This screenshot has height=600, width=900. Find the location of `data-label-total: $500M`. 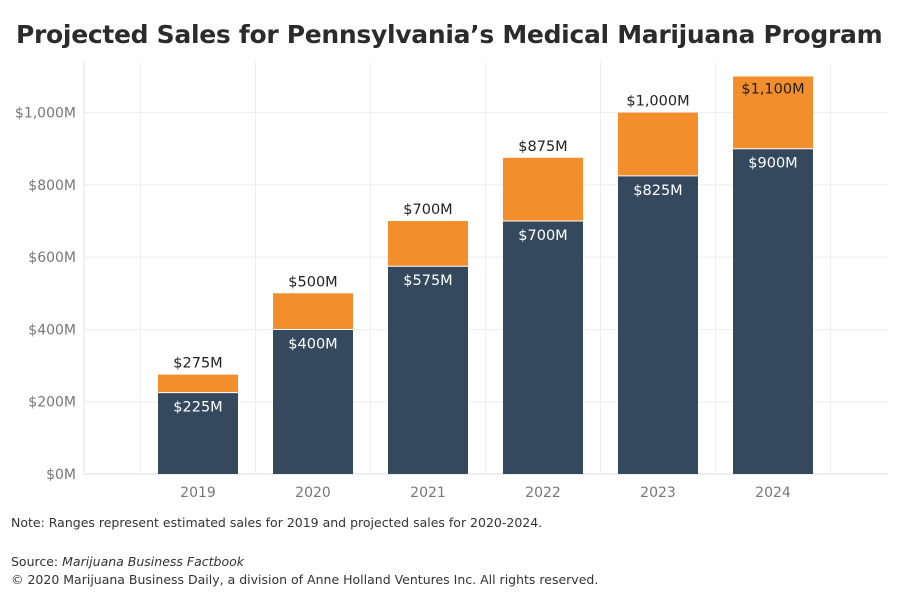

data-label-total: $500M is located at coordinates (312, 282).